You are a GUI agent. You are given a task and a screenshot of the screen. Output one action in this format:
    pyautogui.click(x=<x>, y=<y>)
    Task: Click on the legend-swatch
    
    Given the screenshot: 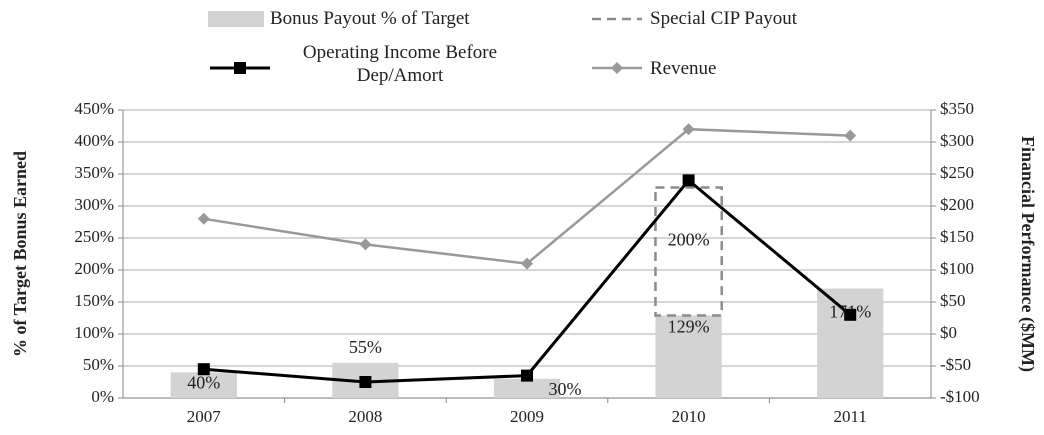 What is the action you would take?
    pyautogui.click(x=236, y=19)
    